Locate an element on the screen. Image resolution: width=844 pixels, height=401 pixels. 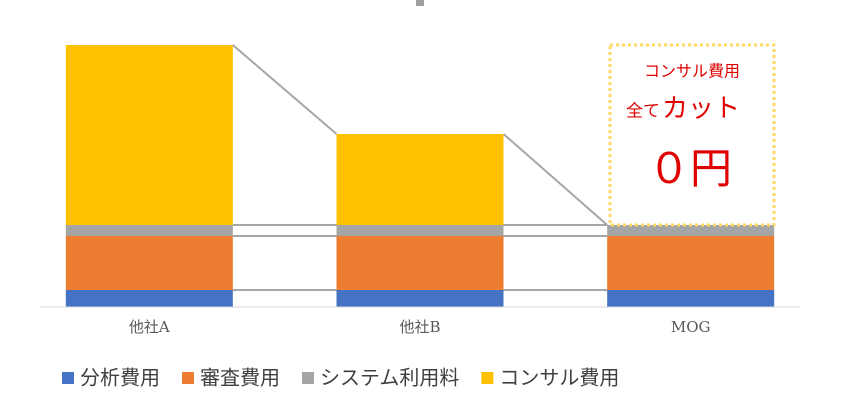
annotation-line: 全て is located at coordinates (643, 112).